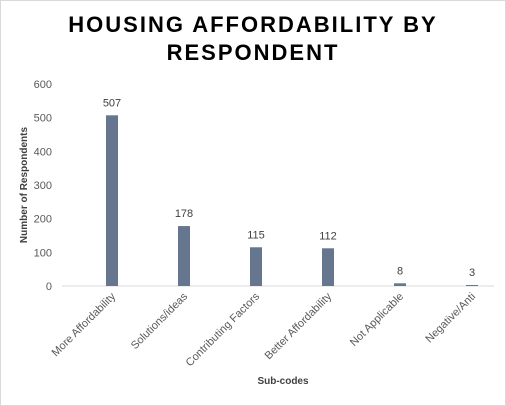  Describe the element at coordinates (253, 24) in the screenshot. I see `chart-title-line-1: HOUSING AFFORDABILITY BY` at that location.